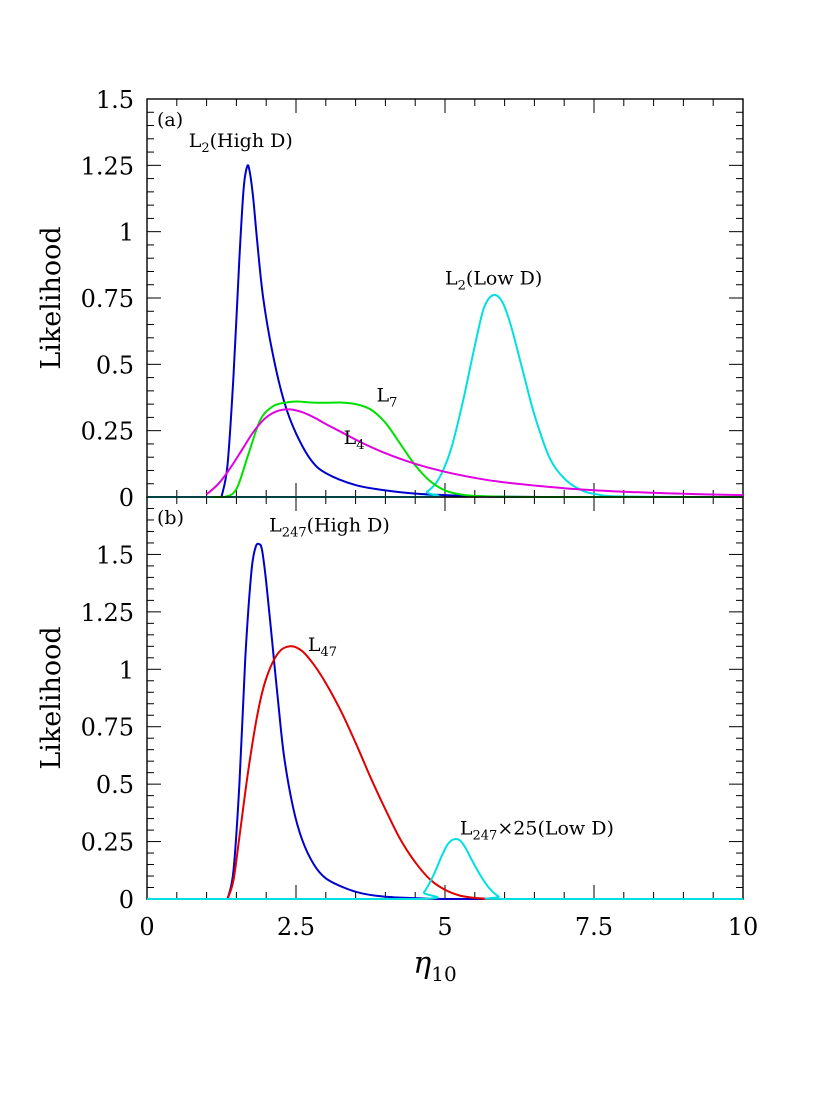 Image resolution: width=817 pixels, height=1099 pixels. I want to click on x-tick-label: 5, so click(444, 927).